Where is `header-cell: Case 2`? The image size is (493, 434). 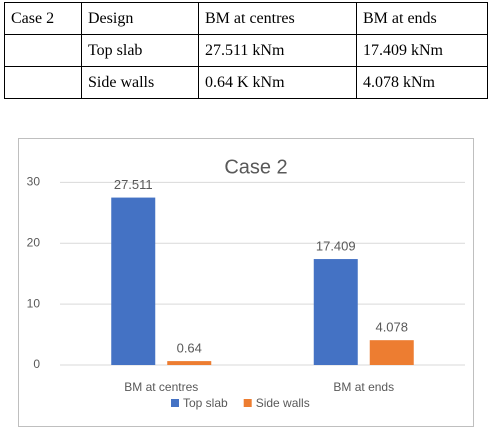 header-cell: Case 2 is located at coordinates (43, 18).